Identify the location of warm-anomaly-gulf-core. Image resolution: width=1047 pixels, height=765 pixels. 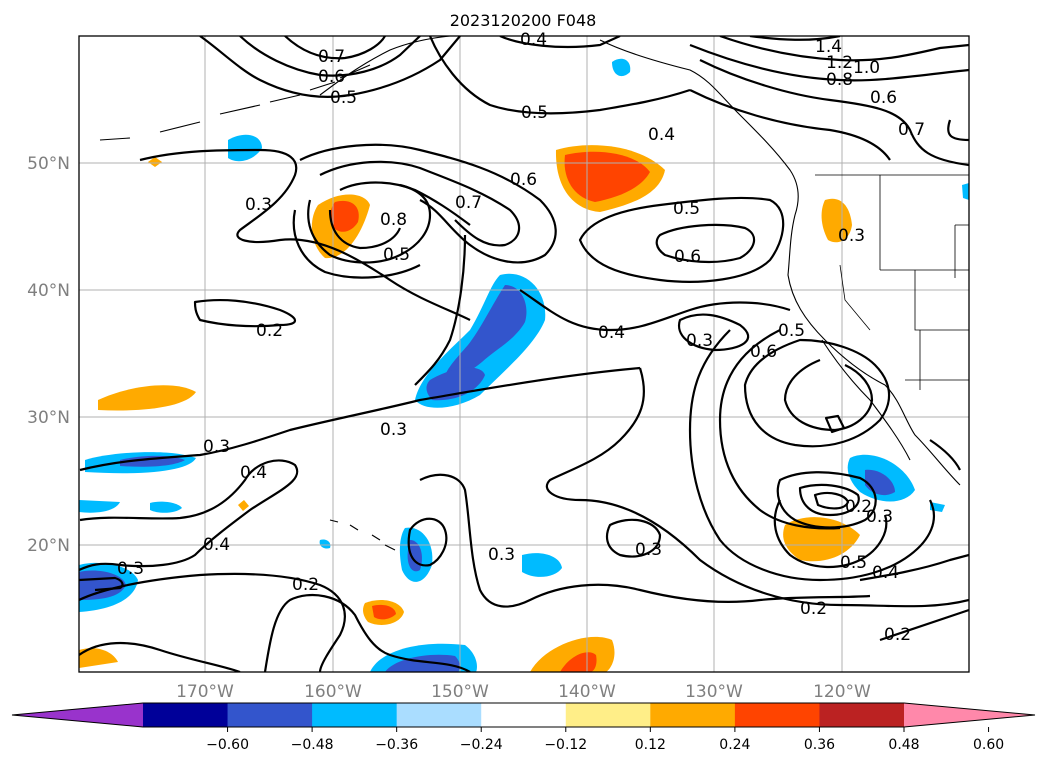
(607, 176).